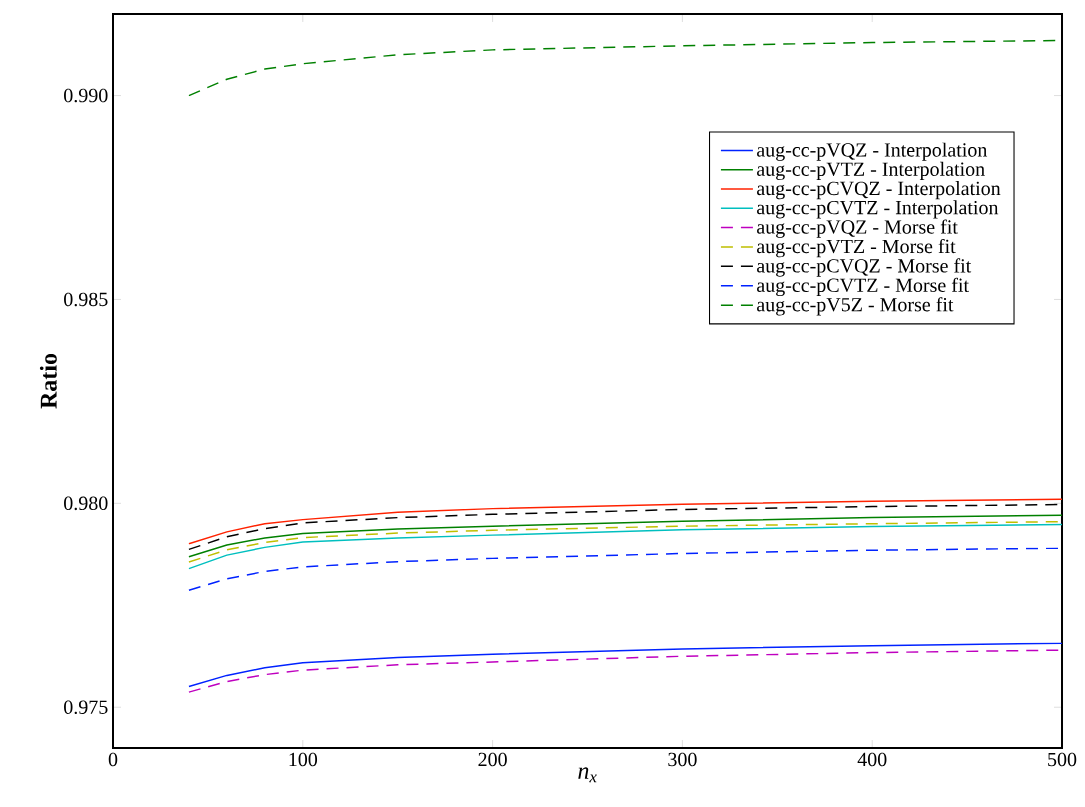 This screenshot has height=807, width=1085. What do you see at coordinates (86, 95) in the screenshot?
I see `y-tick-label: 0.990` at bounding box center [86, 95].